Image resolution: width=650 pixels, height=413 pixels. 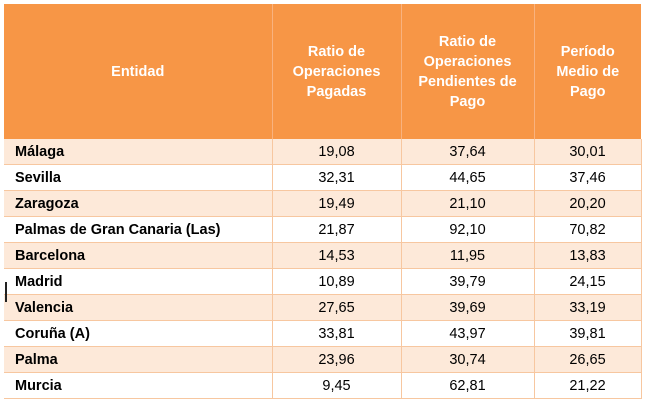 What do you see at coordinates (588, 229) in the screenshot?
I see `cell-periodo: 70,82` at bounding box center [588, 229].